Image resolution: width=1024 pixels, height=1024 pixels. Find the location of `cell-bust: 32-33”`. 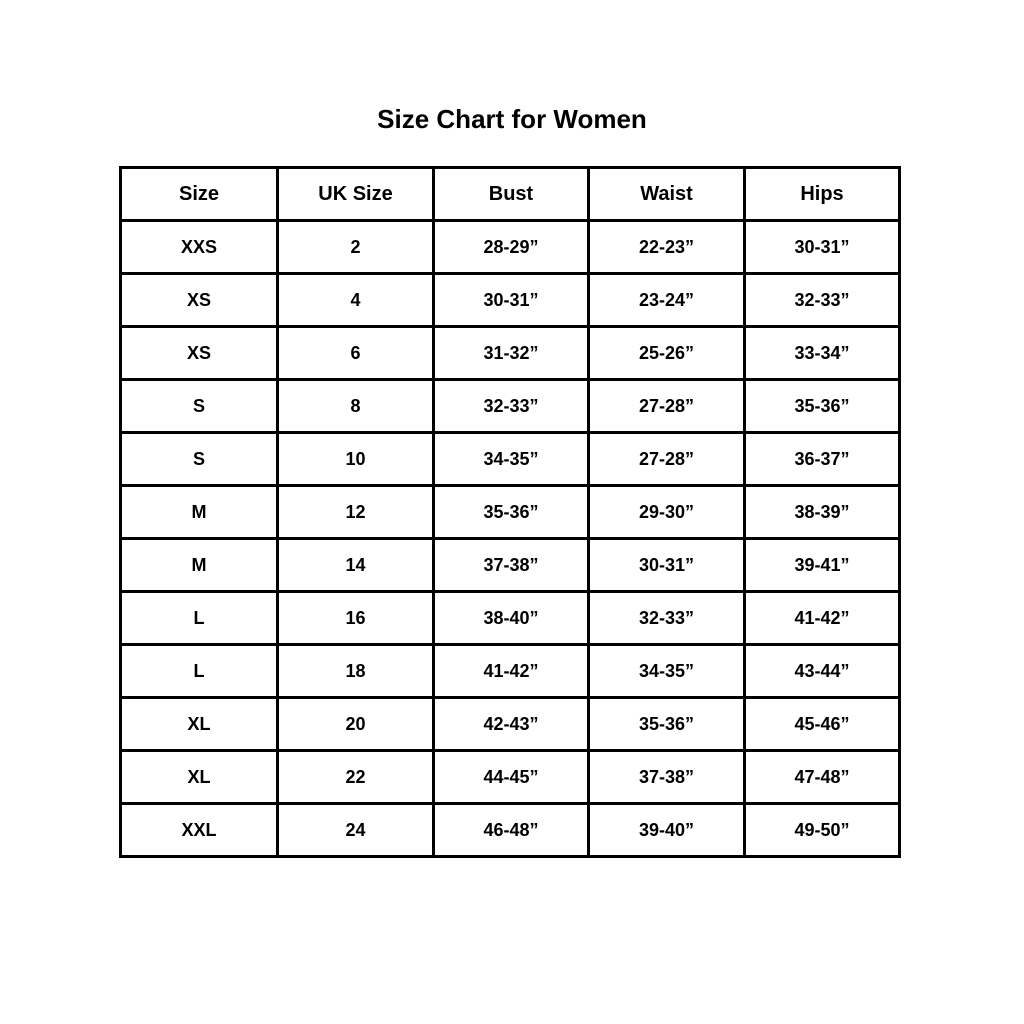

cell-bust: 32-33” is located at coordinates (511, 406).